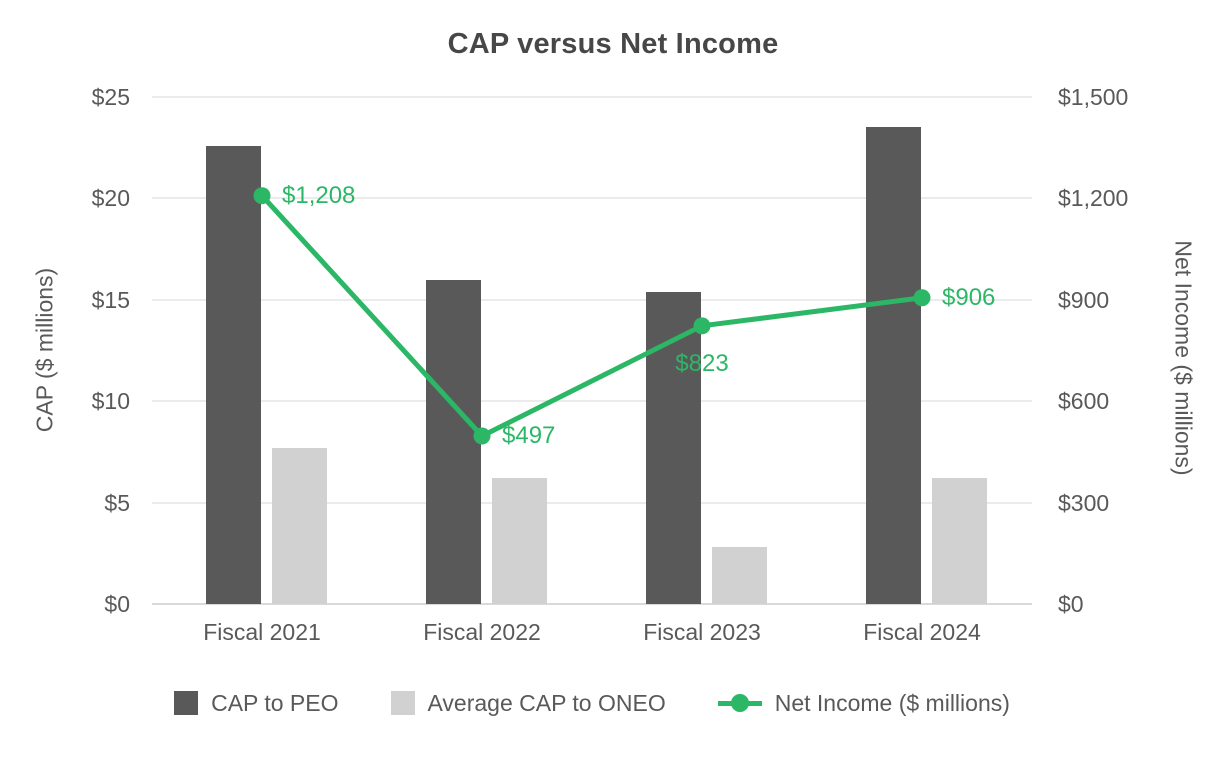  I want to click on x-axis-label: Fiscal 2024, so click(922, 632).